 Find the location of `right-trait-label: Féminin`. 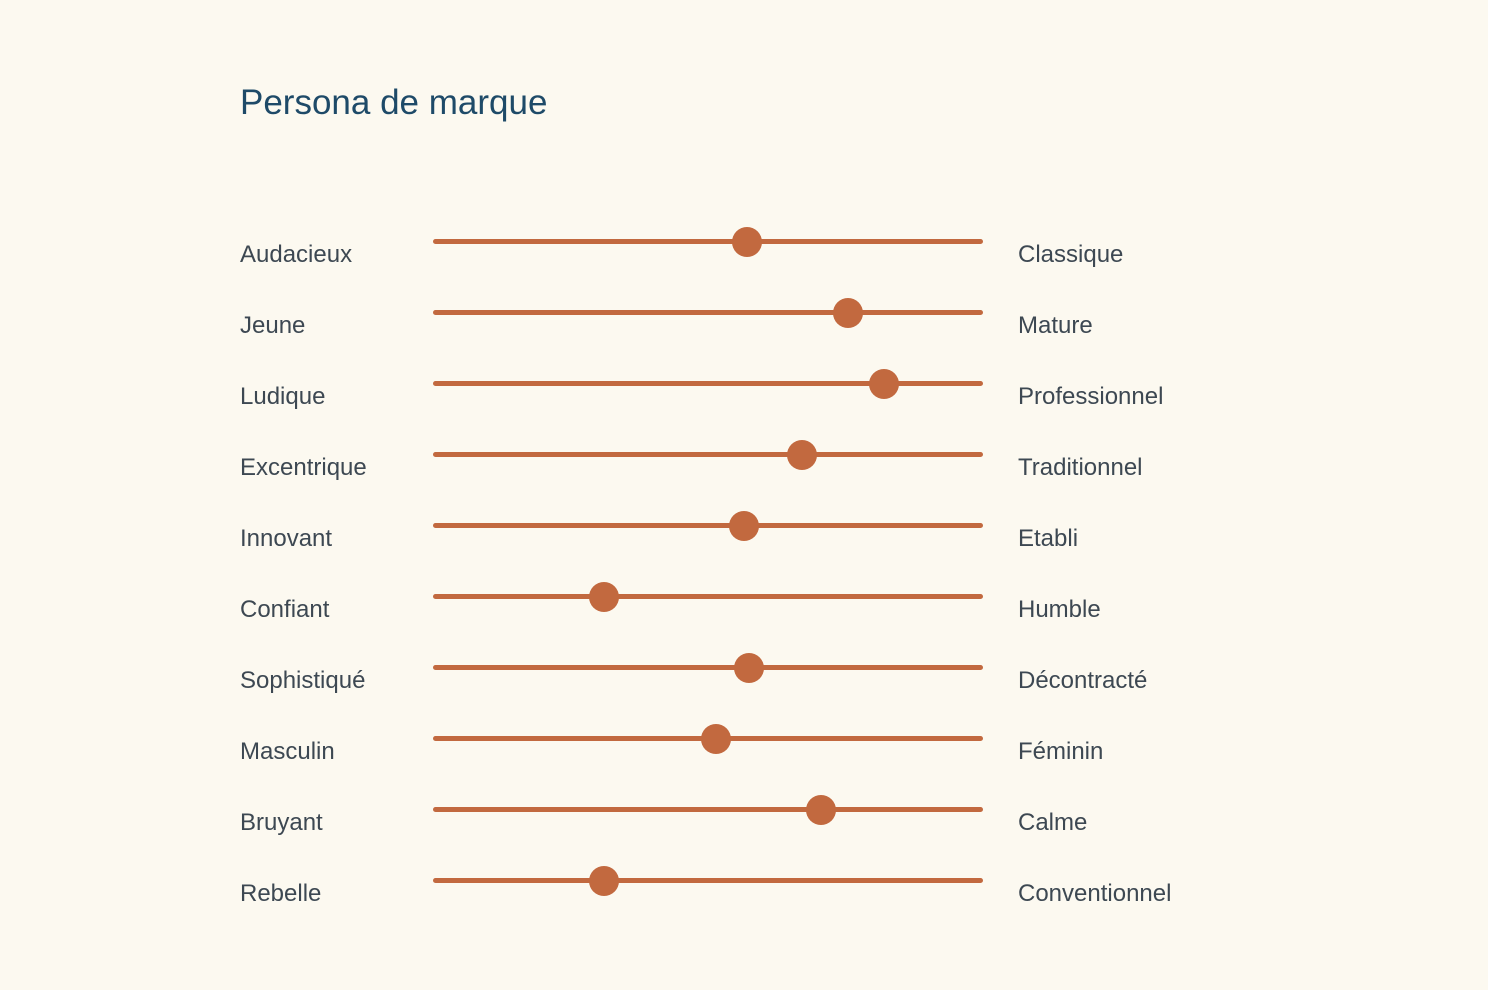

right-trait-label: Féminin is located at coordinates (1061, 751).